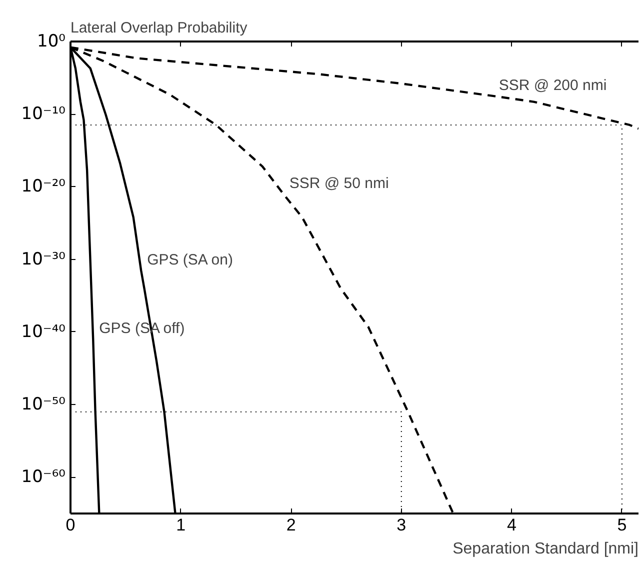 Image resolution: width=644 pixels, height=562 pixels. What do you see at coordinates (43, 114) in the screenshot?
I see `y-tick-label: 10⁻¹⁰` at bounding box center [43, 114].